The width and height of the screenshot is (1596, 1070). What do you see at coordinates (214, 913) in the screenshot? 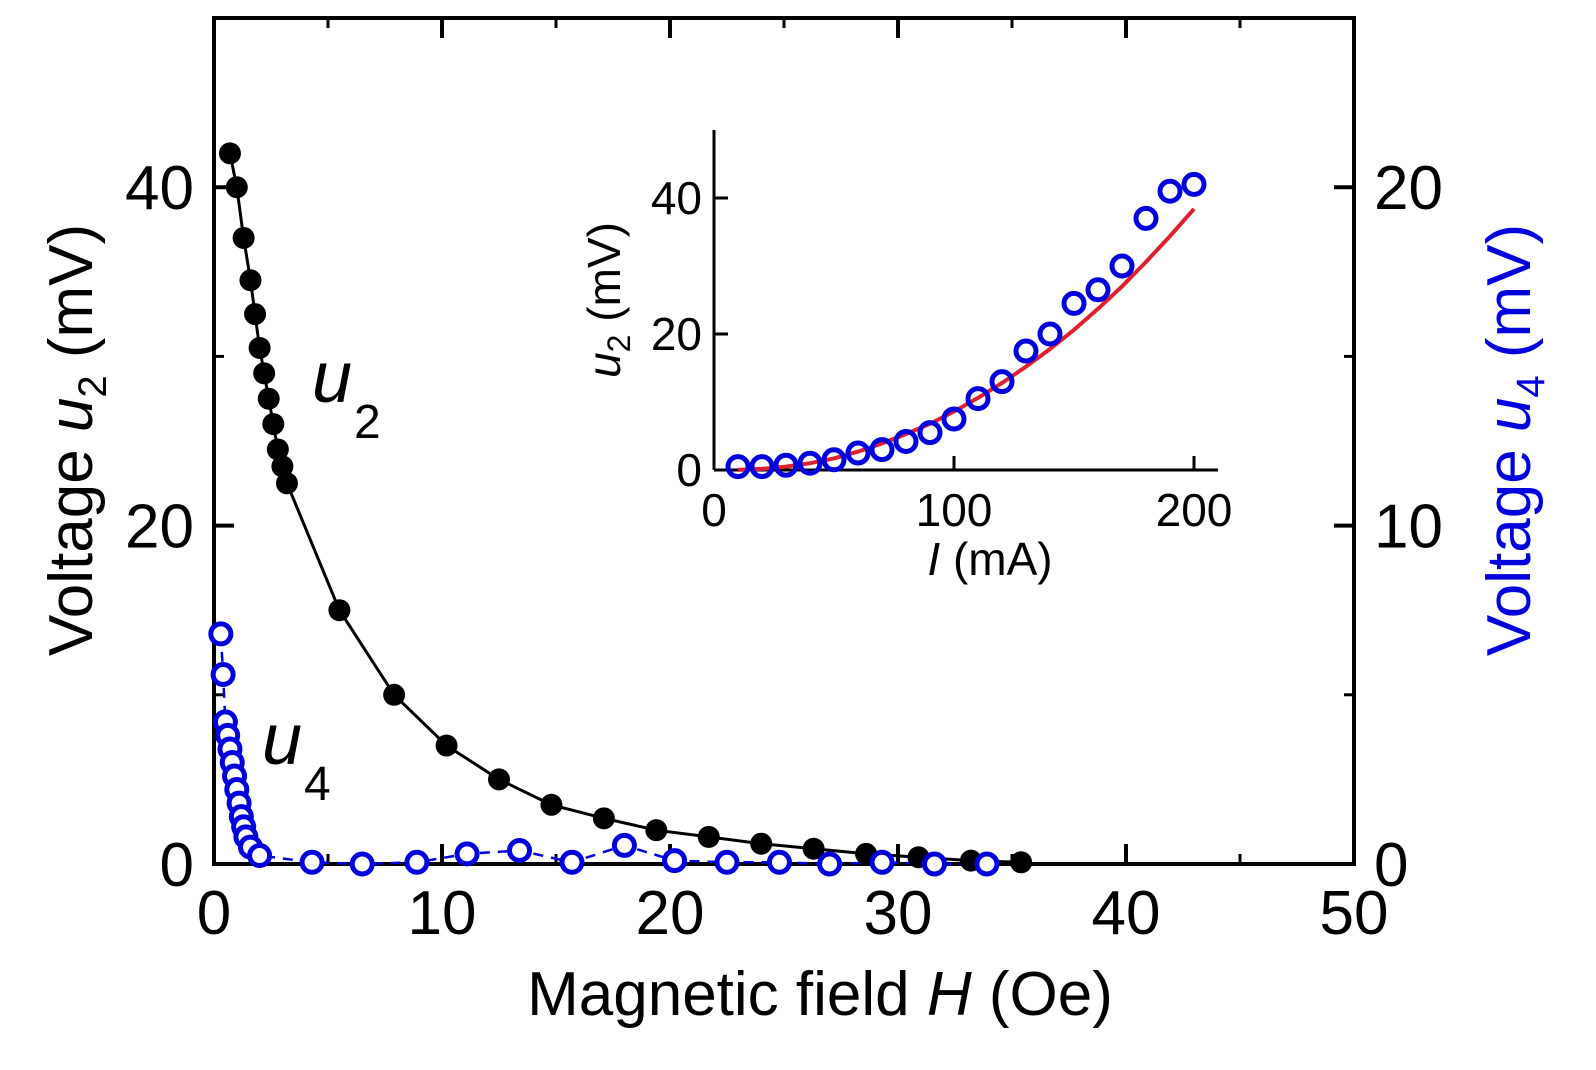
I see `x-tick-label: 0` at bounding box center [214, 913].